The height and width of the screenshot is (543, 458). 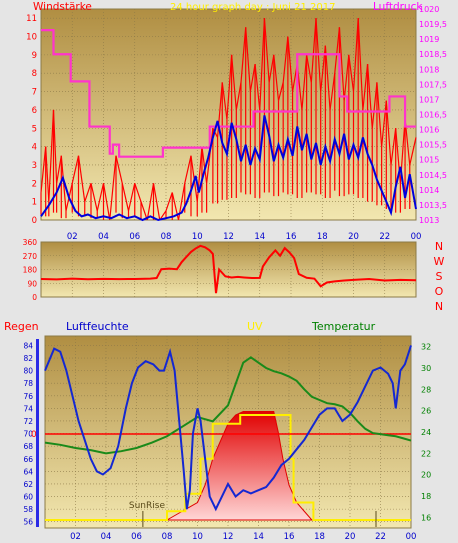 What do you see at coordinates (398, 7) in the screenshot?
I see `pressure-axis-title: Luftdruck` at bounding box center [398, 7].